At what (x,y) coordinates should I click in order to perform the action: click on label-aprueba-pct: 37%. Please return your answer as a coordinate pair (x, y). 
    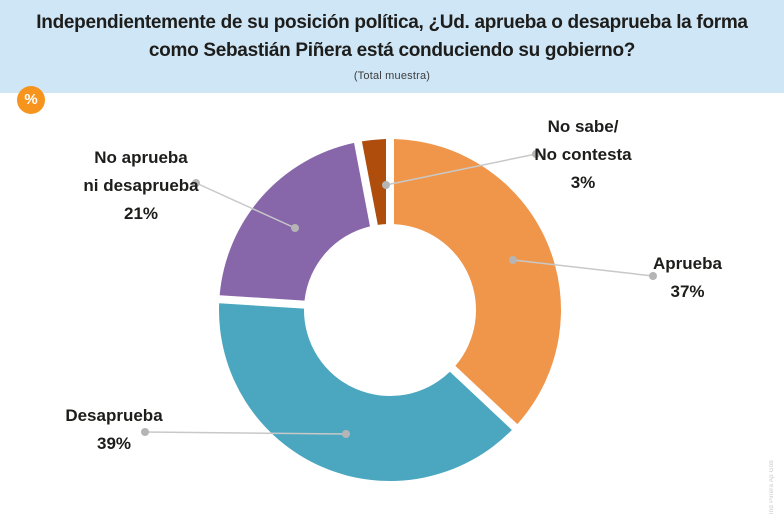
    Looking at the image, I should click on (687, 291).